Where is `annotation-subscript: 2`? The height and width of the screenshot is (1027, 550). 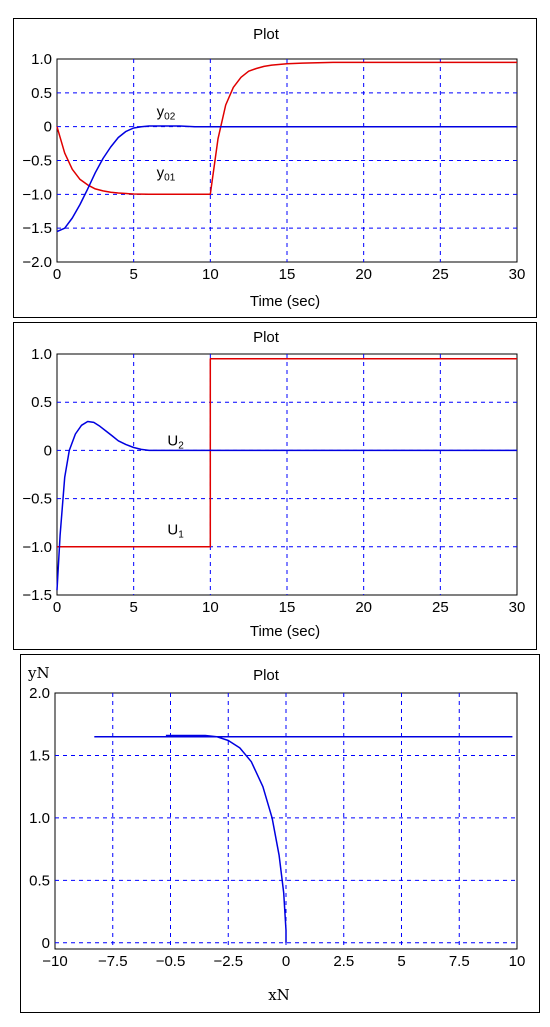 annotation-subscript: 2 is located at coordinates (181, 446).